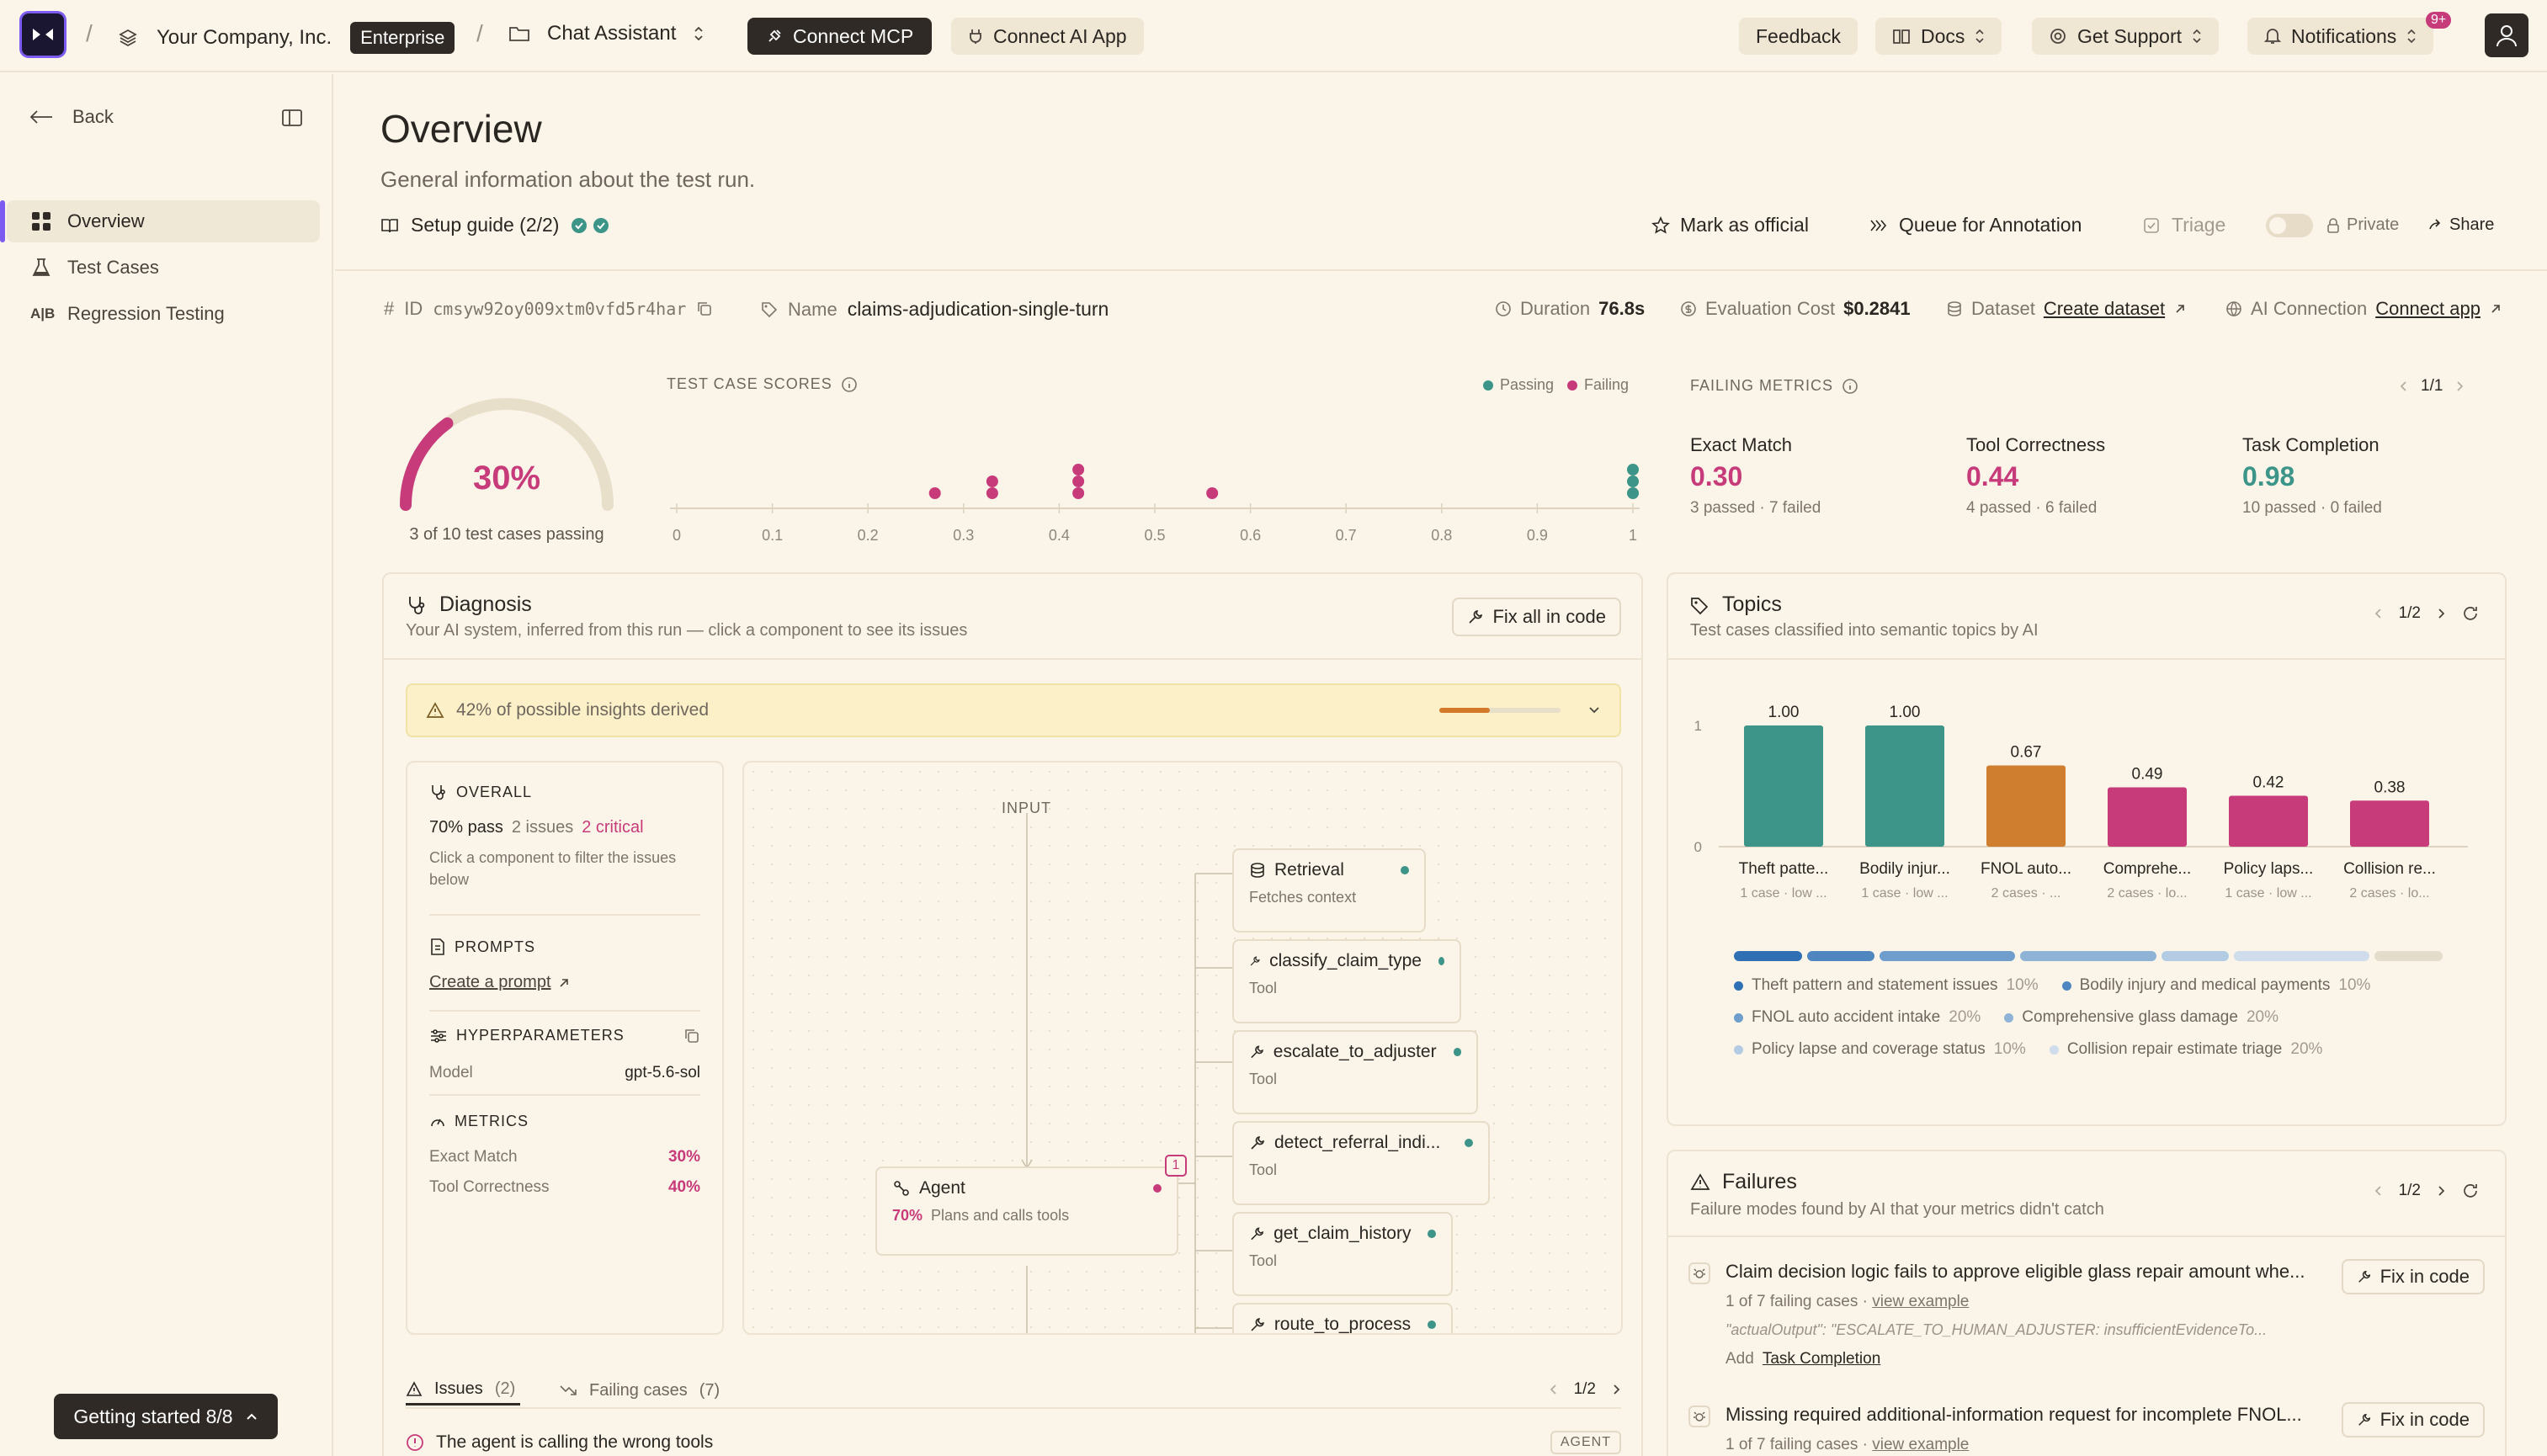  What do you see at coordinates (2341, 36) in the screenshot?
I see `notifications-button: Notifications` at bounding box center [2341, 36].